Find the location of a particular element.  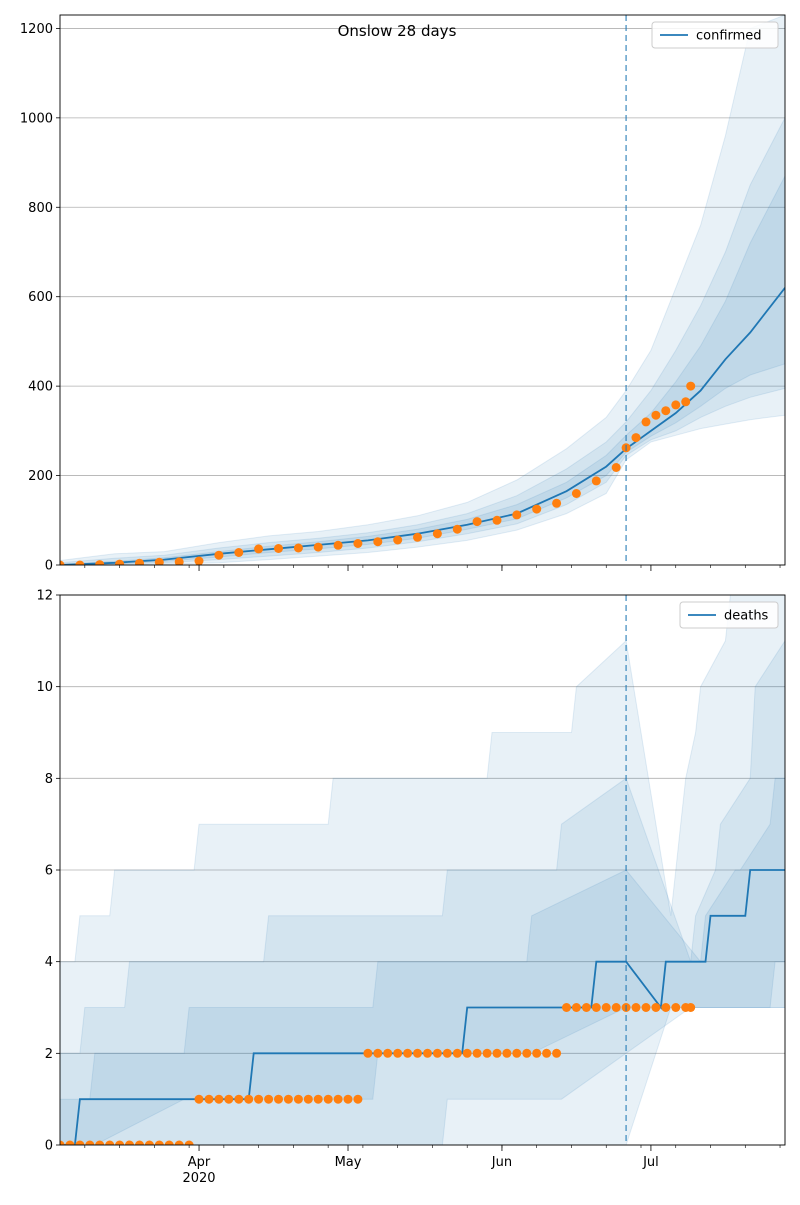

confirmed-y-tick-label: 1200 is located at coordinates (36, 29).